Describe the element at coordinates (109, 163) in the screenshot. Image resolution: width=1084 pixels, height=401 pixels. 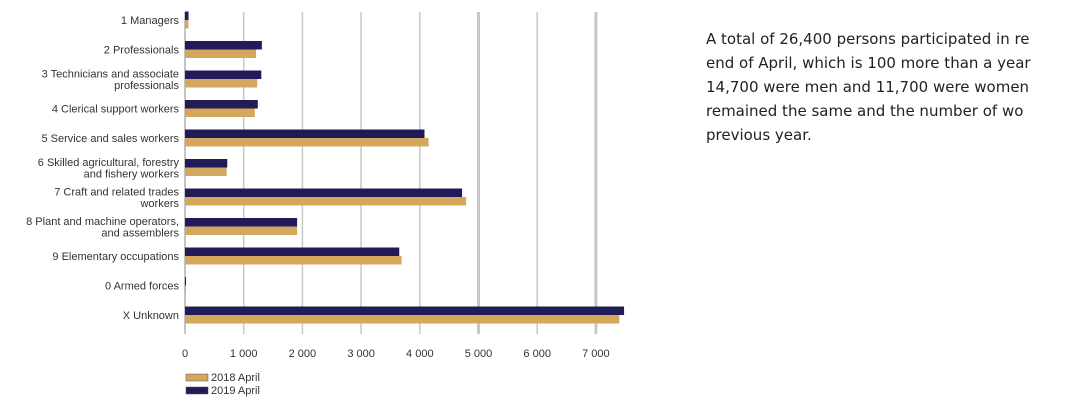
I see `category-label: 6 Skilled agricultural, forestry` at that location.